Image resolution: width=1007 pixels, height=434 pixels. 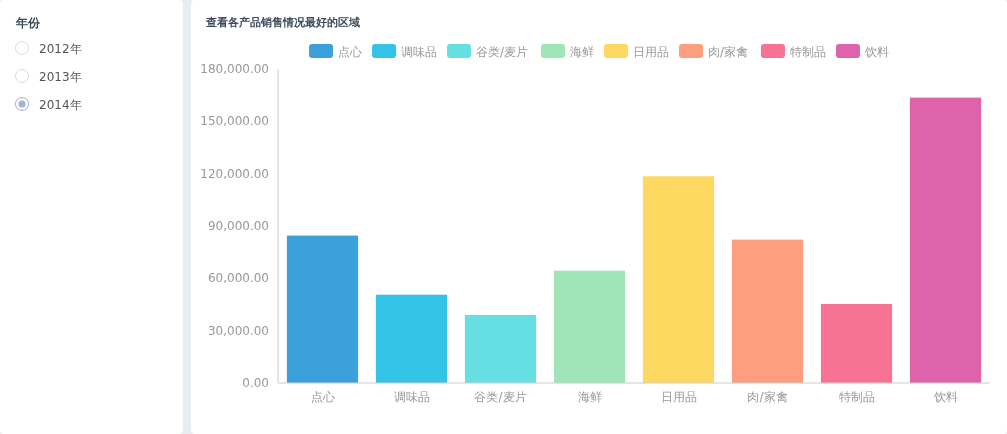 I want to click on x-tick-label: 调味品, so click(x=411, y=397).